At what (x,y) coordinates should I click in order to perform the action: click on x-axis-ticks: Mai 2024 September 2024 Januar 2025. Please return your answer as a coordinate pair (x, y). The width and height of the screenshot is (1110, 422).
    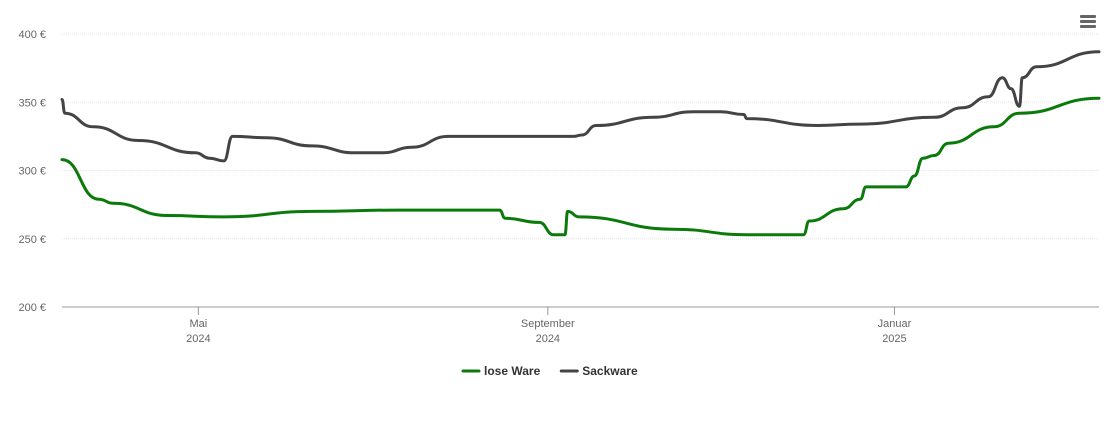
    Looking at the image, I should click on (549, 326).